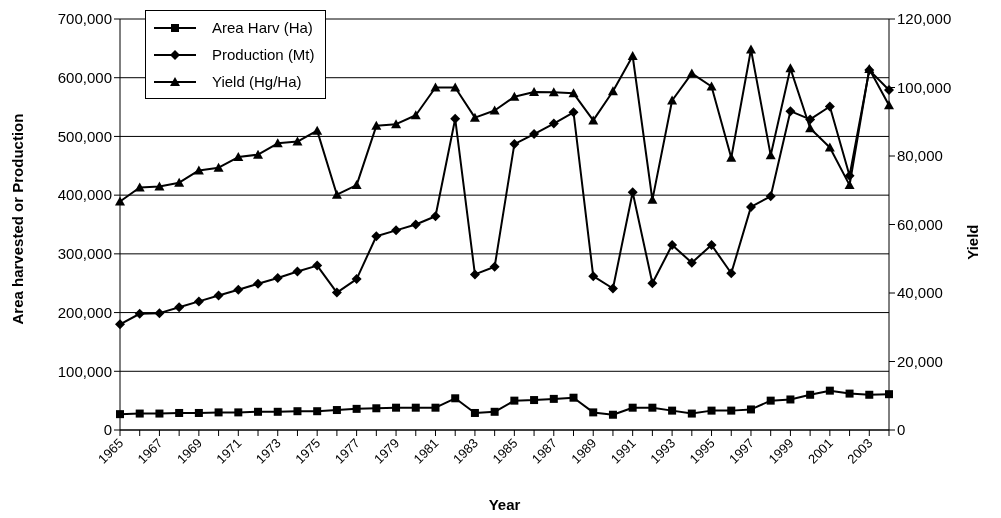 The width and height of the screenshot is (1001, 518). I want to click on legend-label: Production (Mt), so click(263, 54).